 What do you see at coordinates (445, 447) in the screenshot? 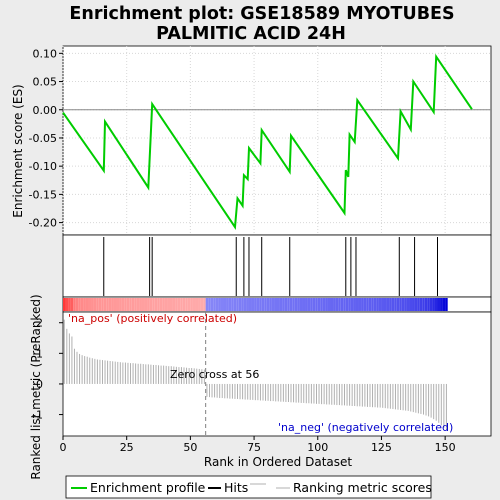
I see `x-tick-label: 150` at bounding box center [445, 447].